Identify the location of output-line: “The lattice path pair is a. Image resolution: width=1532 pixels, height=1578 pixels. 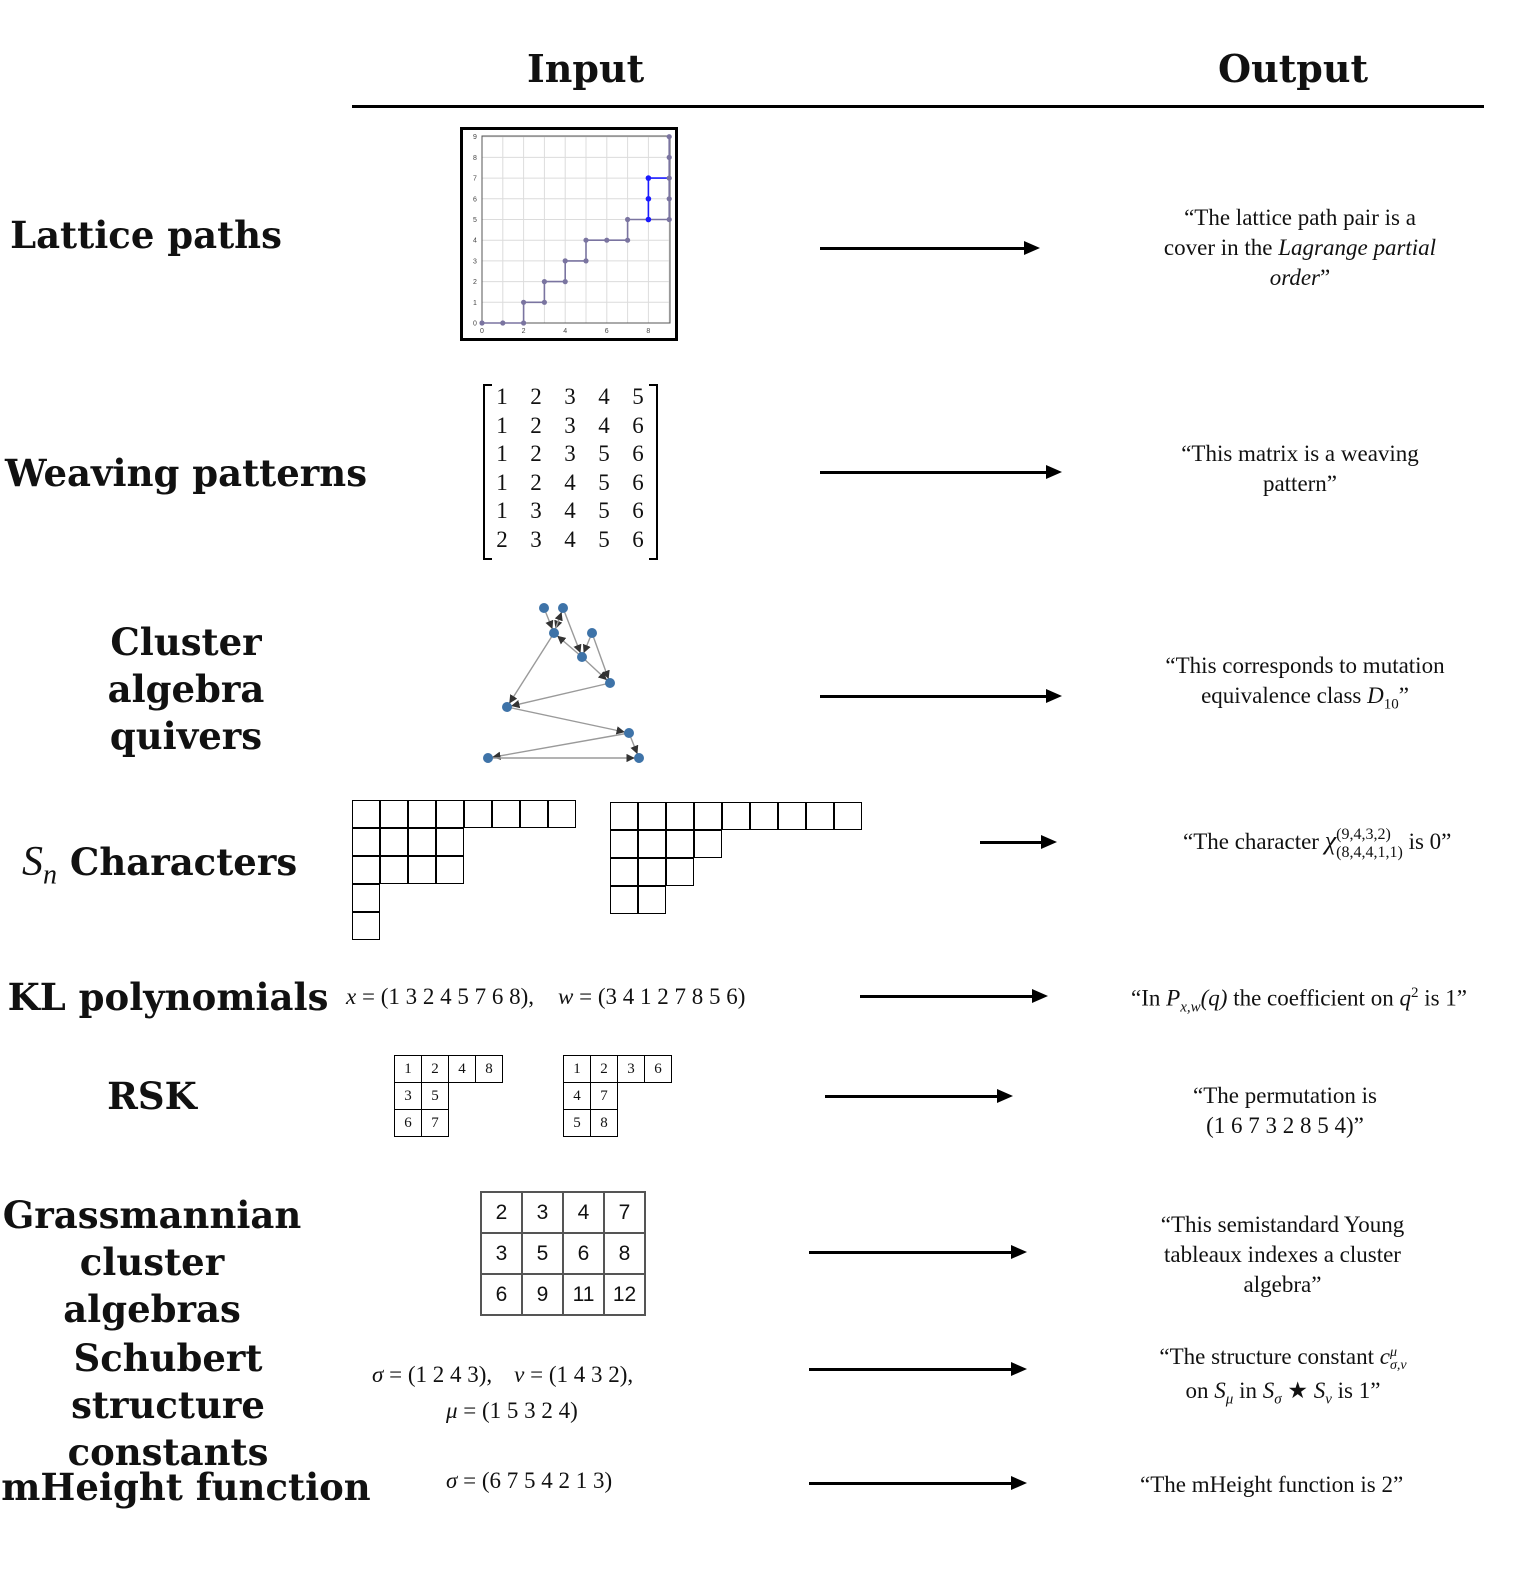
(1300, 217).